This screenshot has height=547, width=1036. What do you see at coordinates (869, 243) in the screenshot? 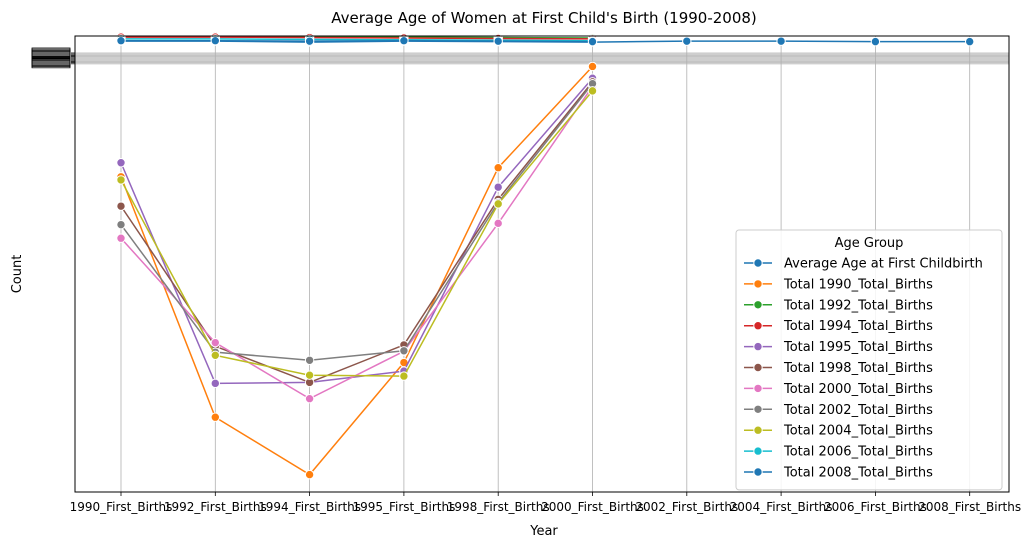
I see `legend-title: Age Group` at bounding box center [869, 243].